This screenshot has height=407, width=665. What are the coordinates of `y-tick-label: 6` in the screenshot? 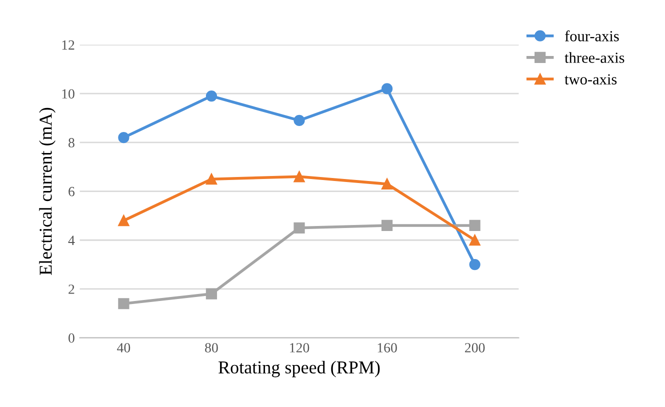 It's located at (71, 191).